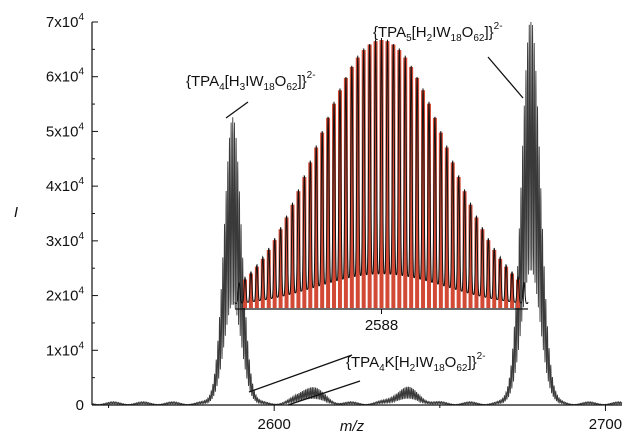 The width and height of the screenshot is (631, 435). Describe the element at coordinates (80, 405) in the screenshot. I see `y-tick-label: 0` at that location.